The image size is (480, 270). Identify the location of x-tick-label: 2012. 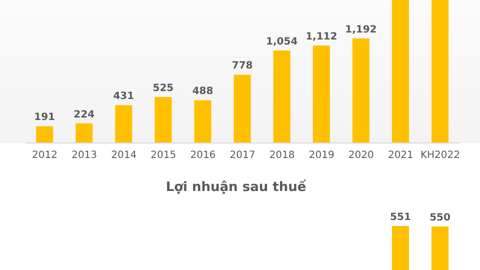
(45, 156).